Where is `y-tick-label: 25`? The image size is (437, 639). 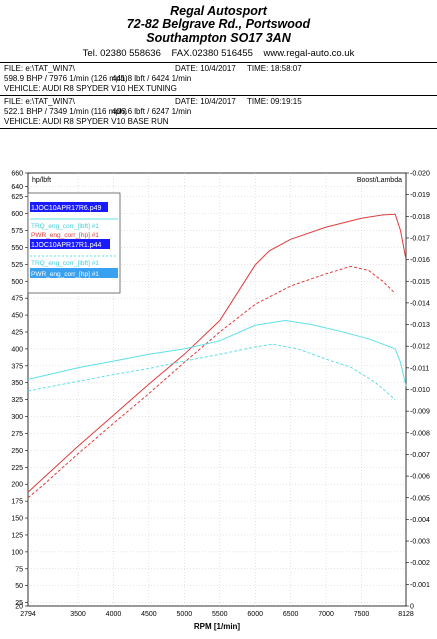 y-tick-label: 25 is located at coordinates (19, 603).